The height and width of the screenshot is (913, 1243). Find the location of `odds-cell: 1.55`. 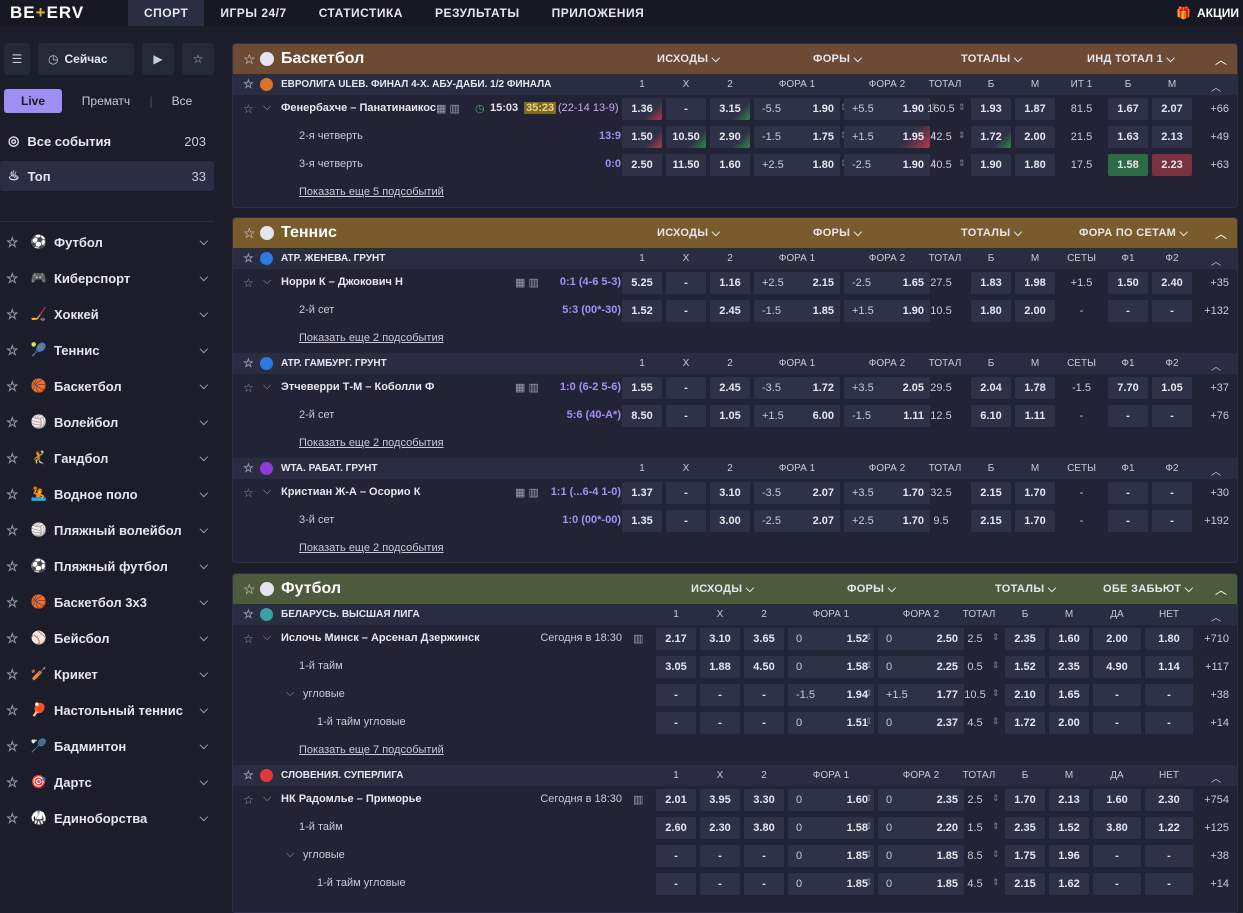

odds-cell: 1.55 is located at coordinates (642, 388).